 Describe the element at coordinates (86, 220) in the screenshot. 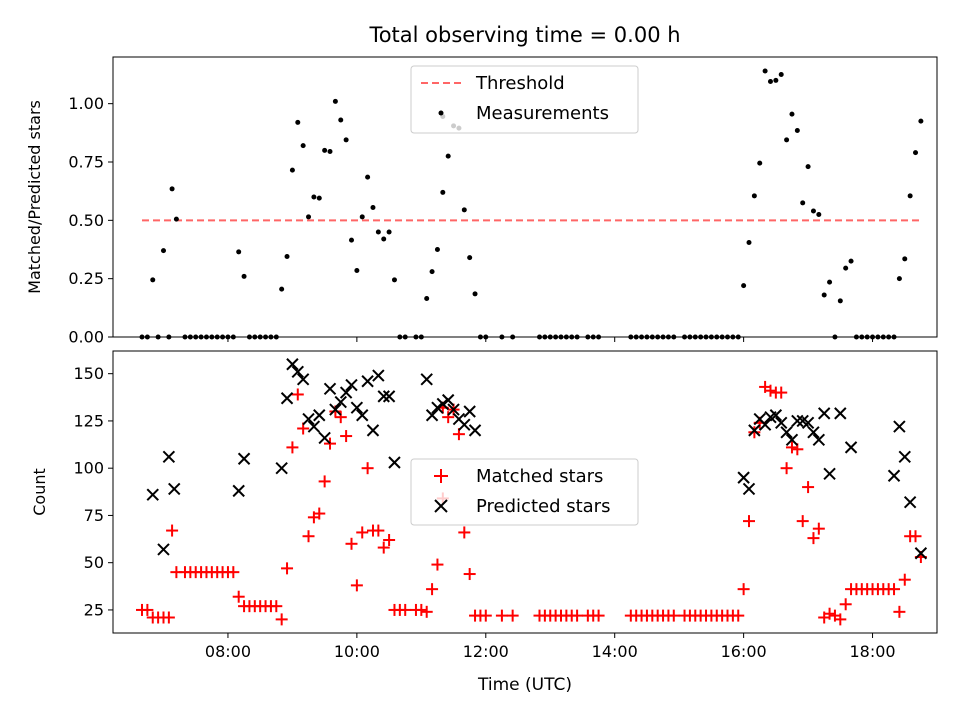

I see `top-y-tick-label: 0.50` at that location.